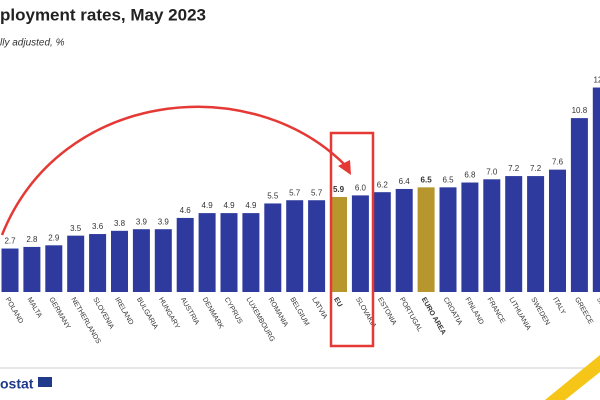 The image size is (600, 400). Describe the element at coordinates (17, 384) in the screenshot. I see `footer-logo: ostat` at that location.